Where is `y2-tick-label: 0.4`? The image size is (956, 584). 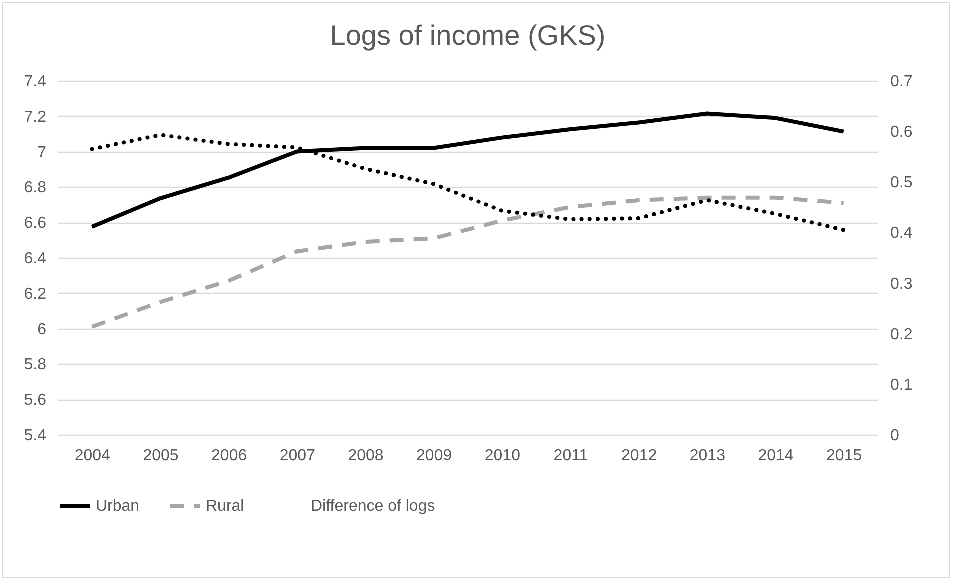 y2-tick-label: 0.4 is located at coordinates (901, 233).